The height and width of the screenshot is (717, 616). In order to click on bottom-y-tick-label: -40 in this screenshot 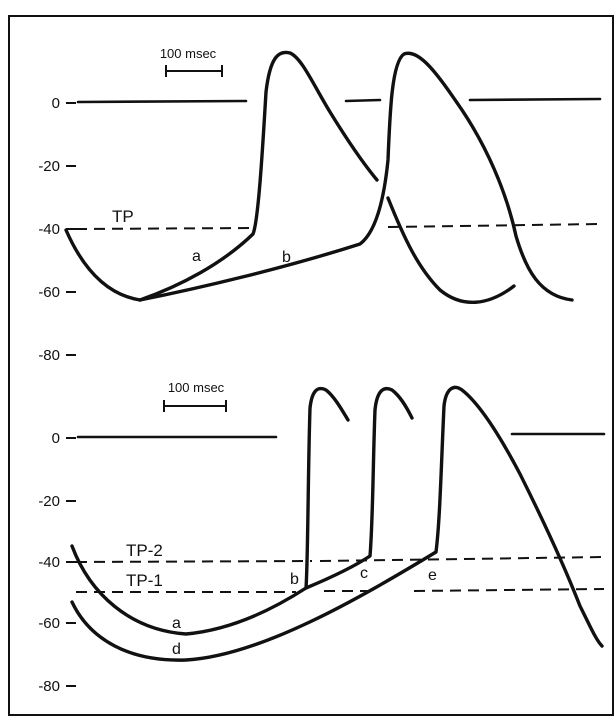, I will do `click(49, 562)`.